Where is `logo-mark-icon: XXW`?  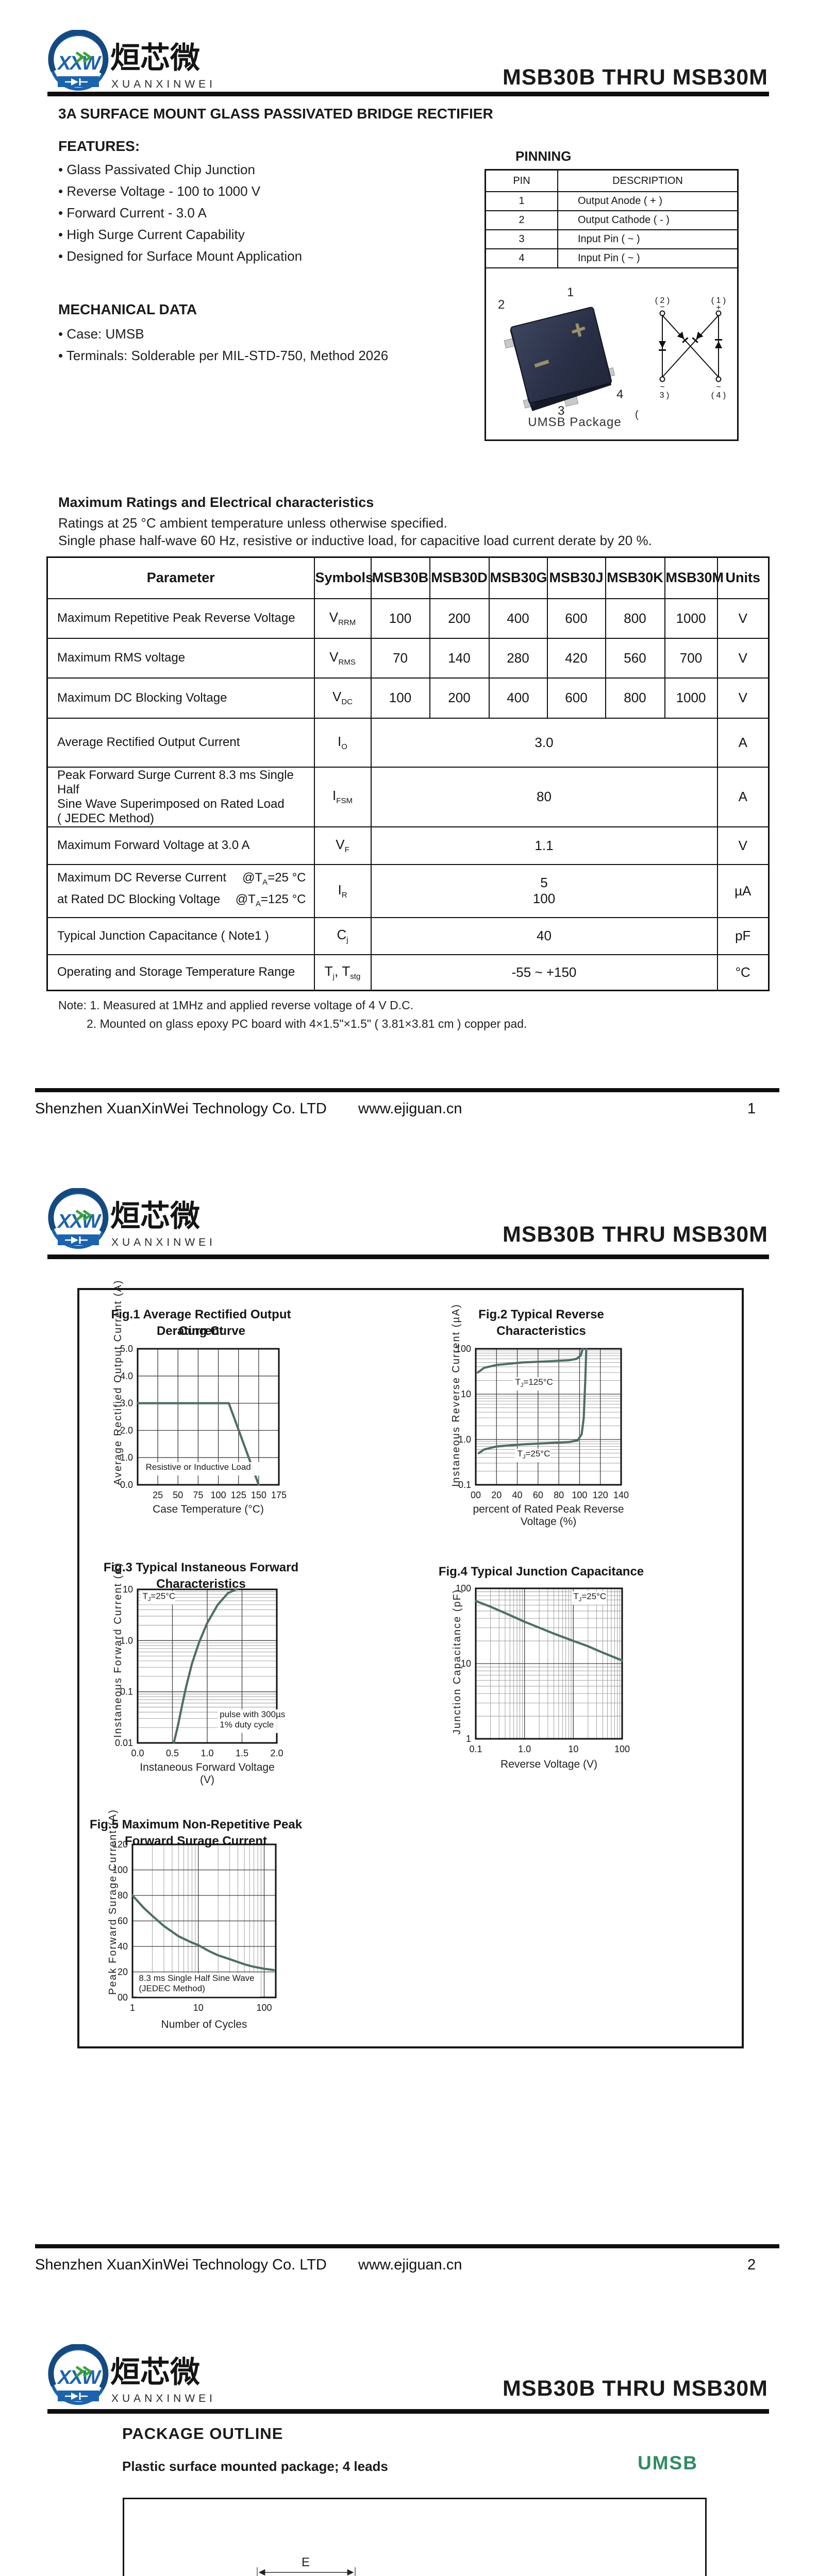 logo-mark-icon: XXW is located at coordinates (78, 60).